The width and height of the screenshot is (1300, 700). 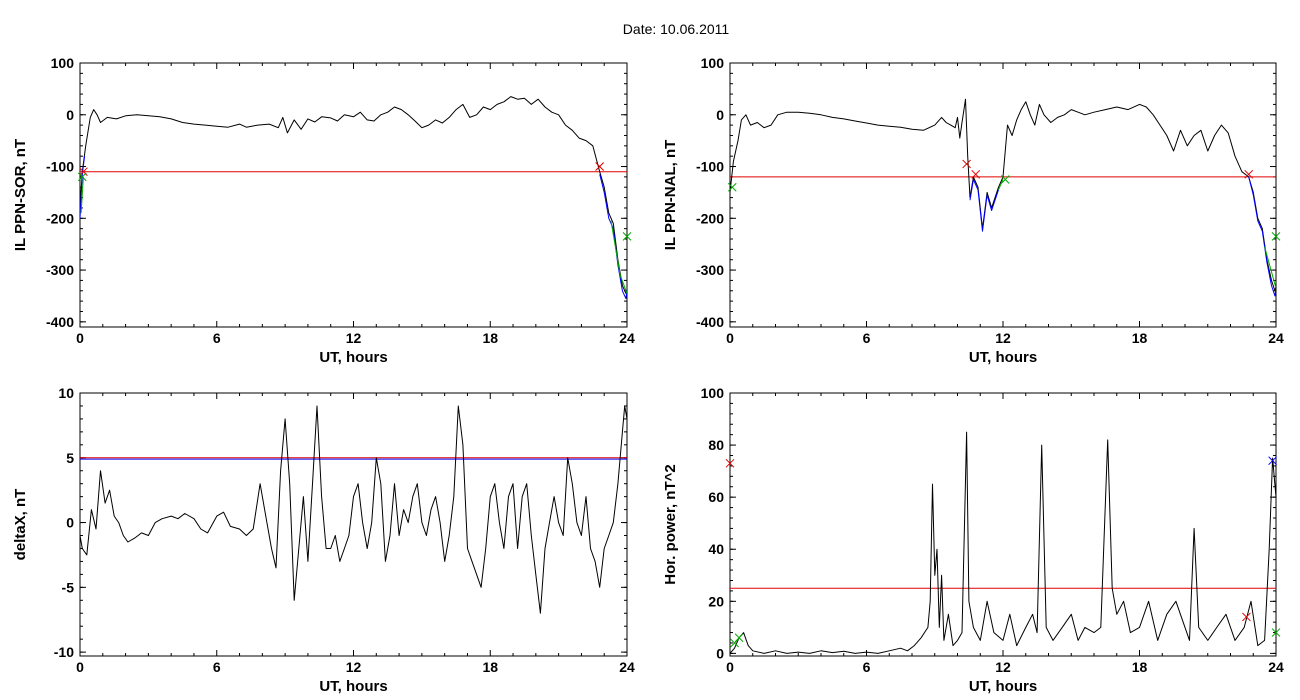 What do you see at coordinates (70, 458) in the screenshot?
I see `y-tick-label: 5` at bounding box center [70, 458].